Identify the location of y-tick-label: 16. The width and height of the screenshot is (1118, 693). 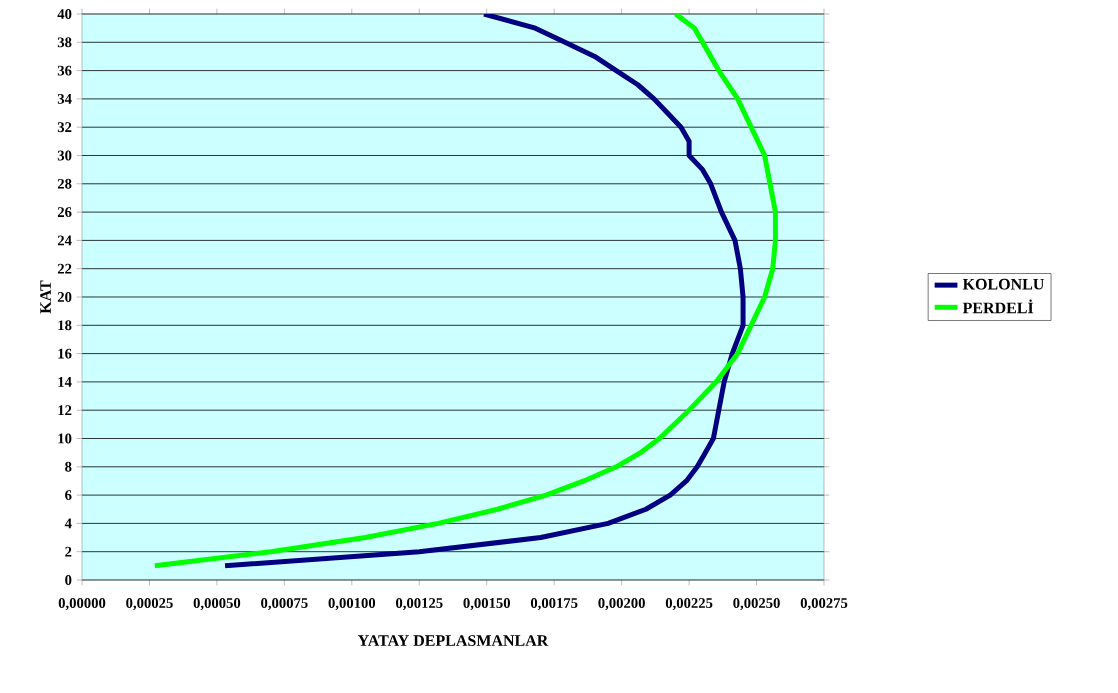
(65, 353).